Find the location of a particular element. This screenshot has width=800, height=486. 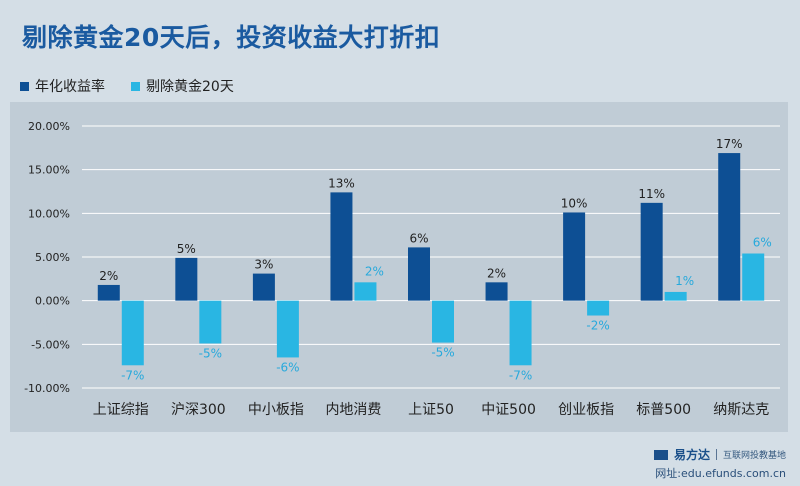

data-label-series2: -2% is located at coordinates (597, 326).